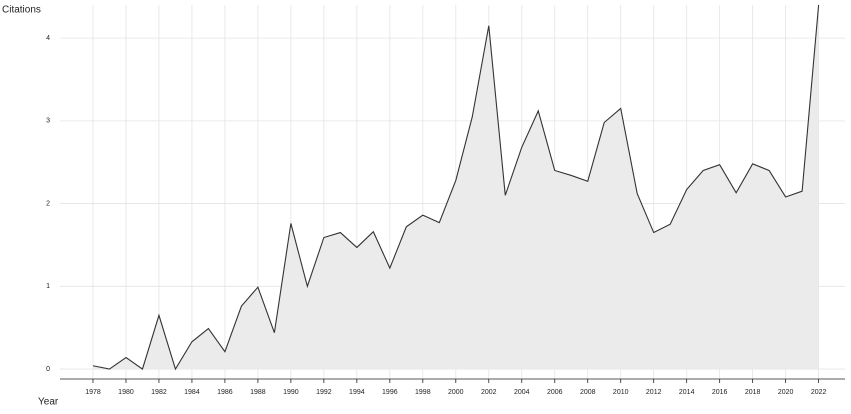 This screenshot has width=851, height=414. I want to click on x-tick-label: 2002, so click(489, 392).